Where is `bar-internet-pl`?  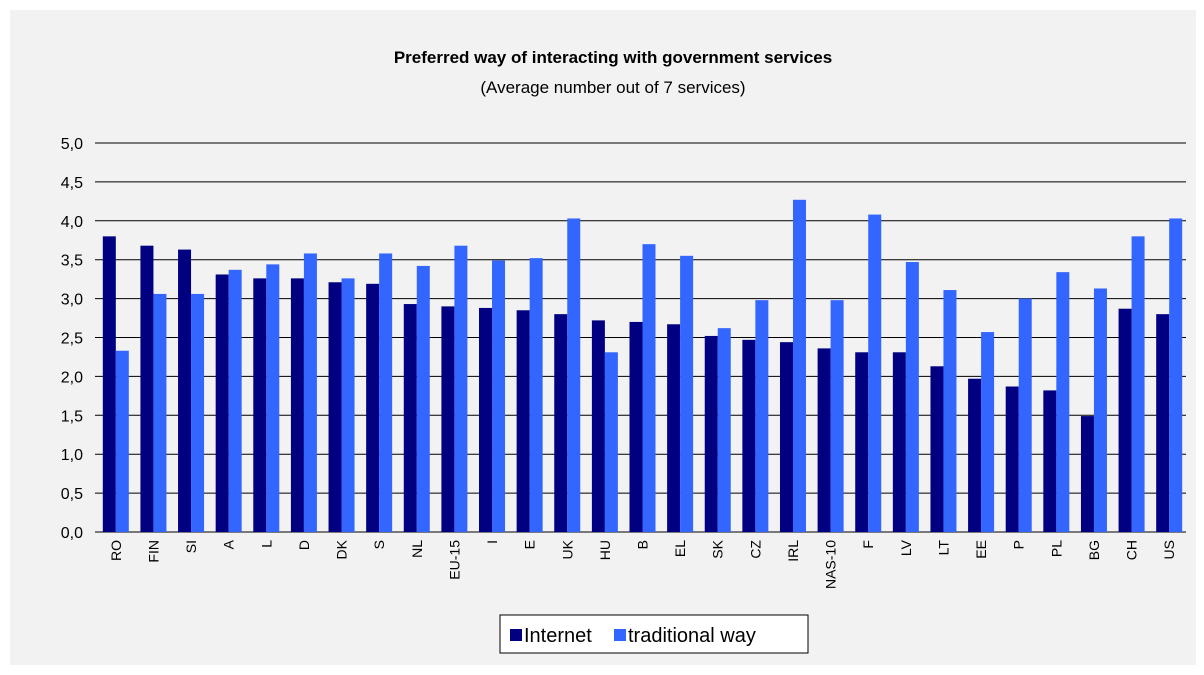 bar-internet-pl is located at coordinates (1050, 461).